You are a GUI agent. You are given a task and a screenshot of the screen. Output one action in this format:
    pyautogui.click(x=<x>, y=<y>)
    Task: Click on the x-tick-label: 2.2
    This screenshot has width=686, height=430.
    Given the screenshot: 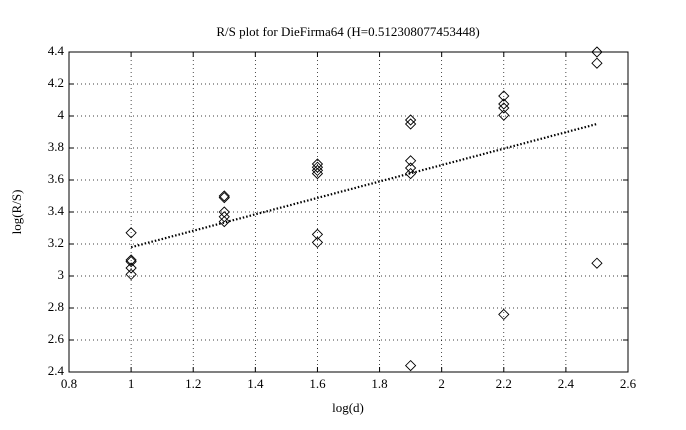 What is the action you would take?
    pyautogui.click(x=504, y=383)
    